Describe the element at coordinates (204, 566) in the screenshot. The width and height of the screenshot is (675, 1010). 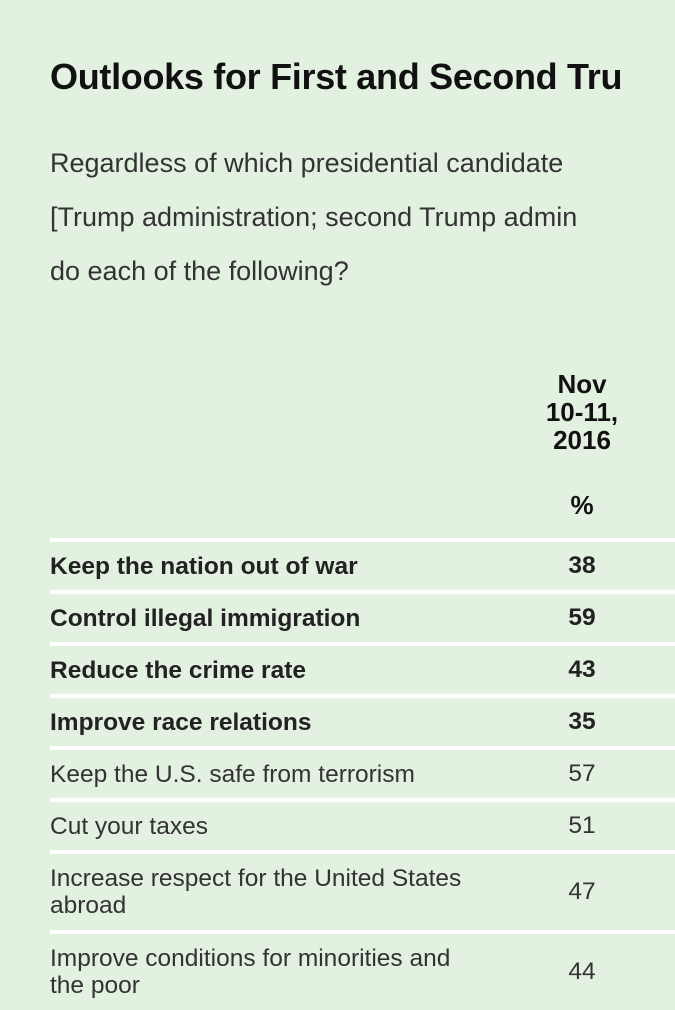
I see `row-label: Keep the nation out of war` at that location.